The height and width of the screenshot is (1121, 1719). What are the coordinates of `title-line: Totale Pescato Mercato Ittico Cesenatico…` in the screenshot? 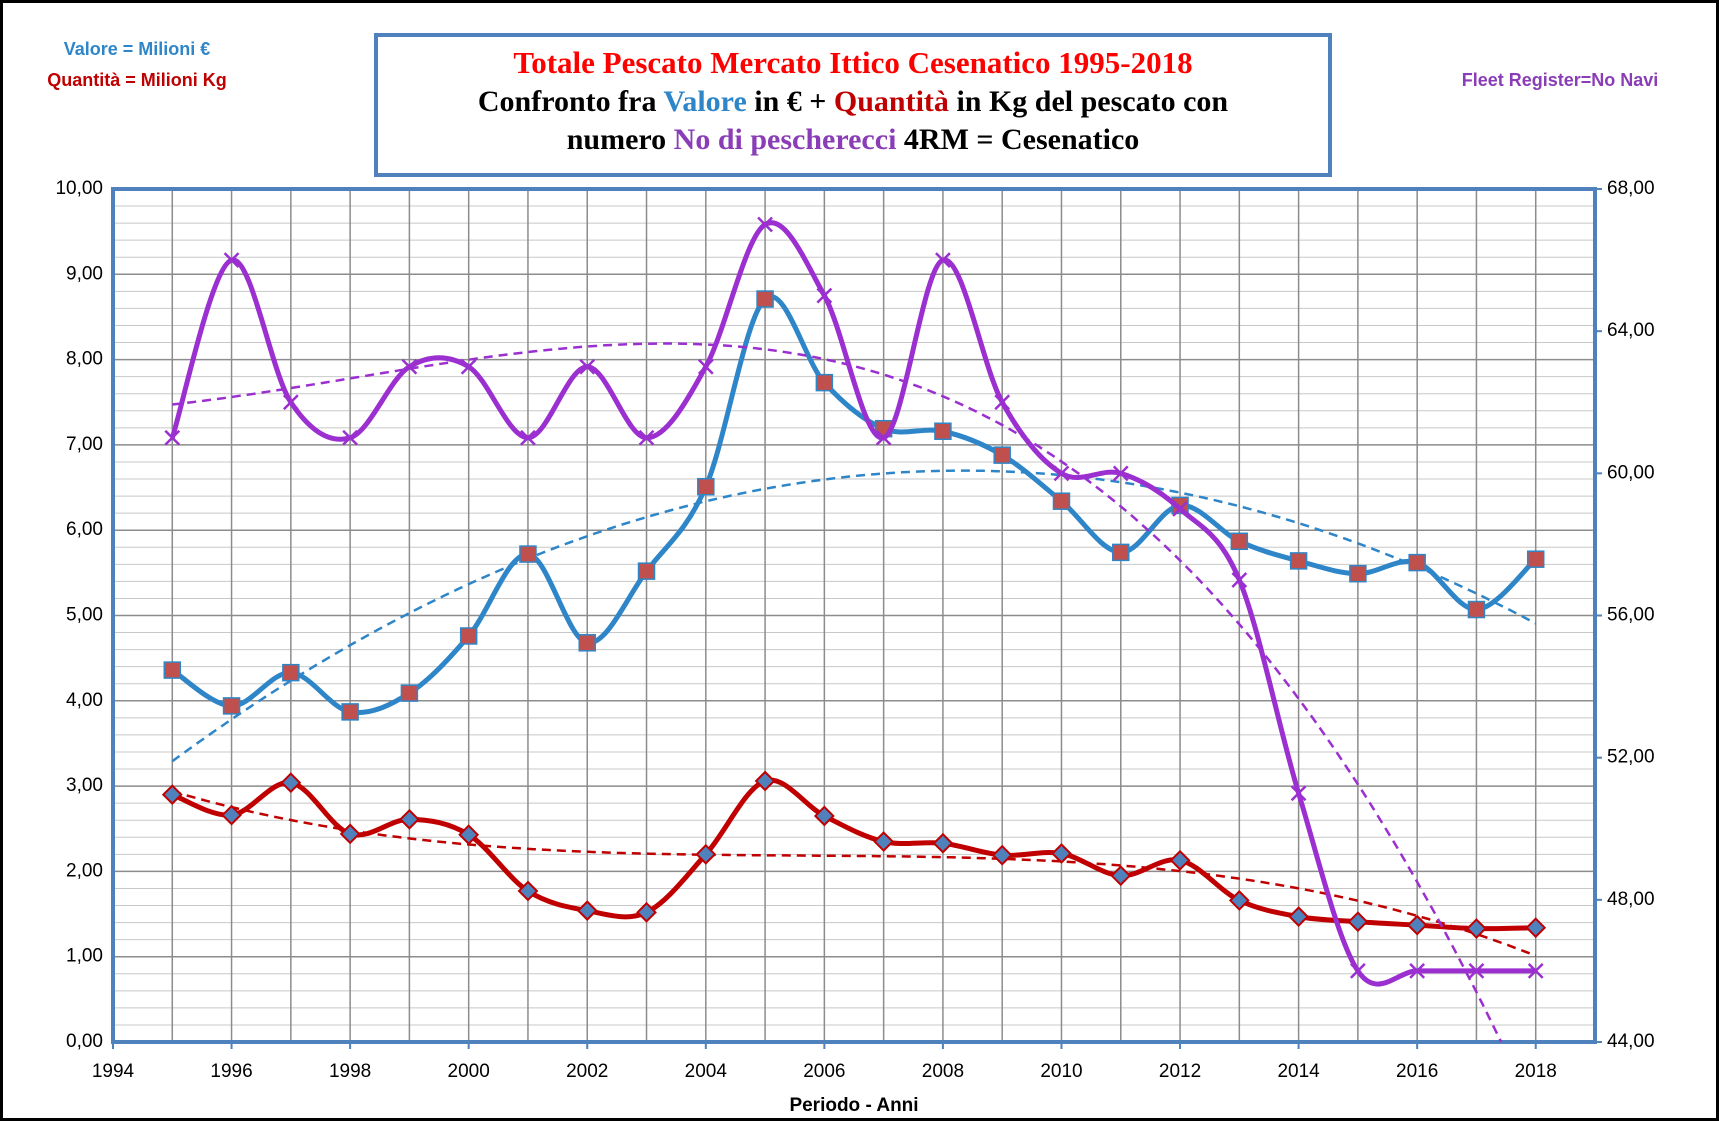 It's located at (852, 62).